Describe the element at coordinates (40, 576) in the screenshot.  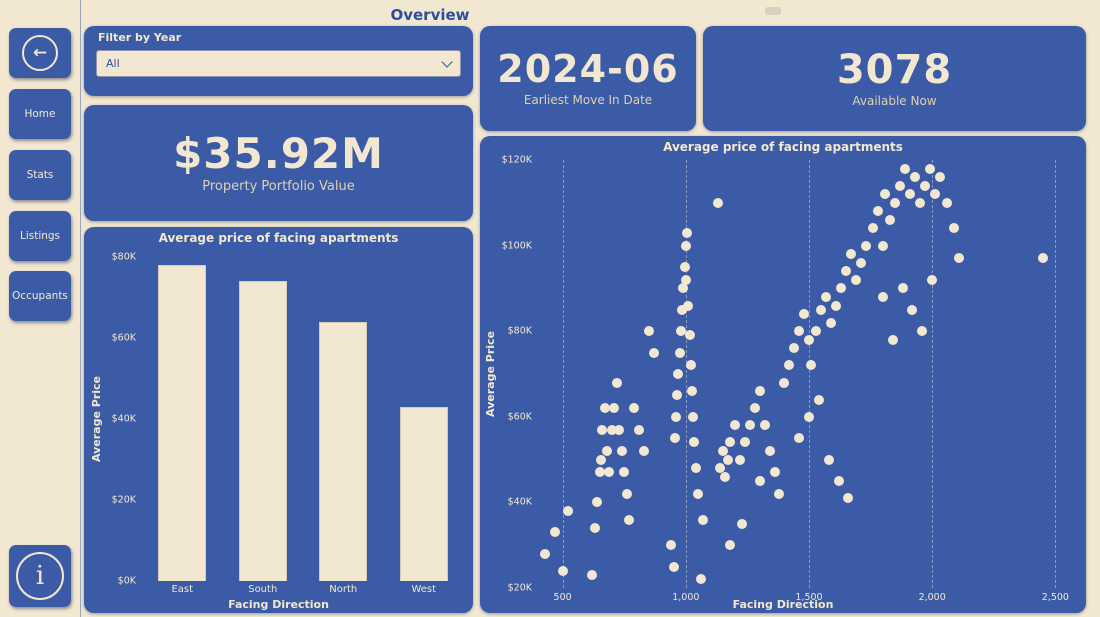
I see `info-button: i` at that location.